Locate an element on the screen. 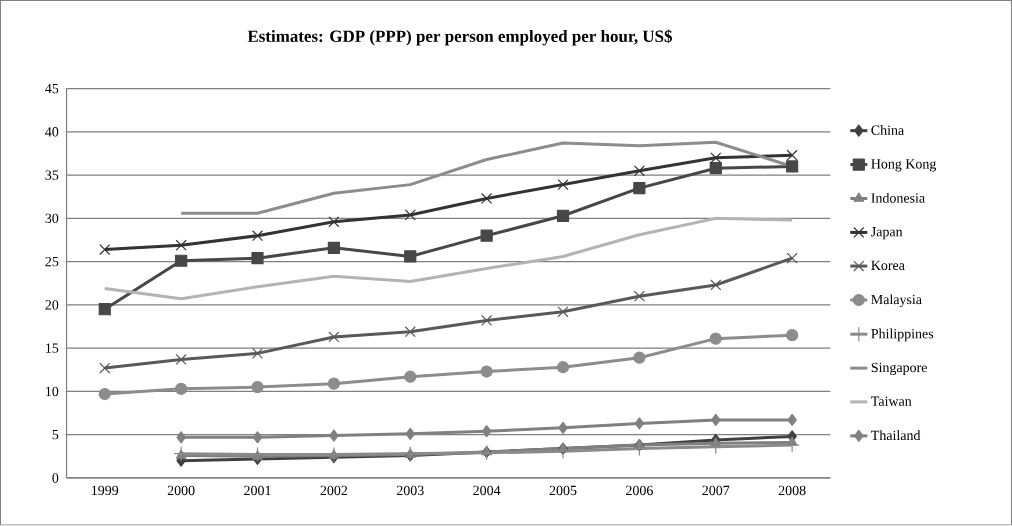 This screenshot has width=1012, height=526. x-tick-label: 2005 is located at coordinates (563, 490).